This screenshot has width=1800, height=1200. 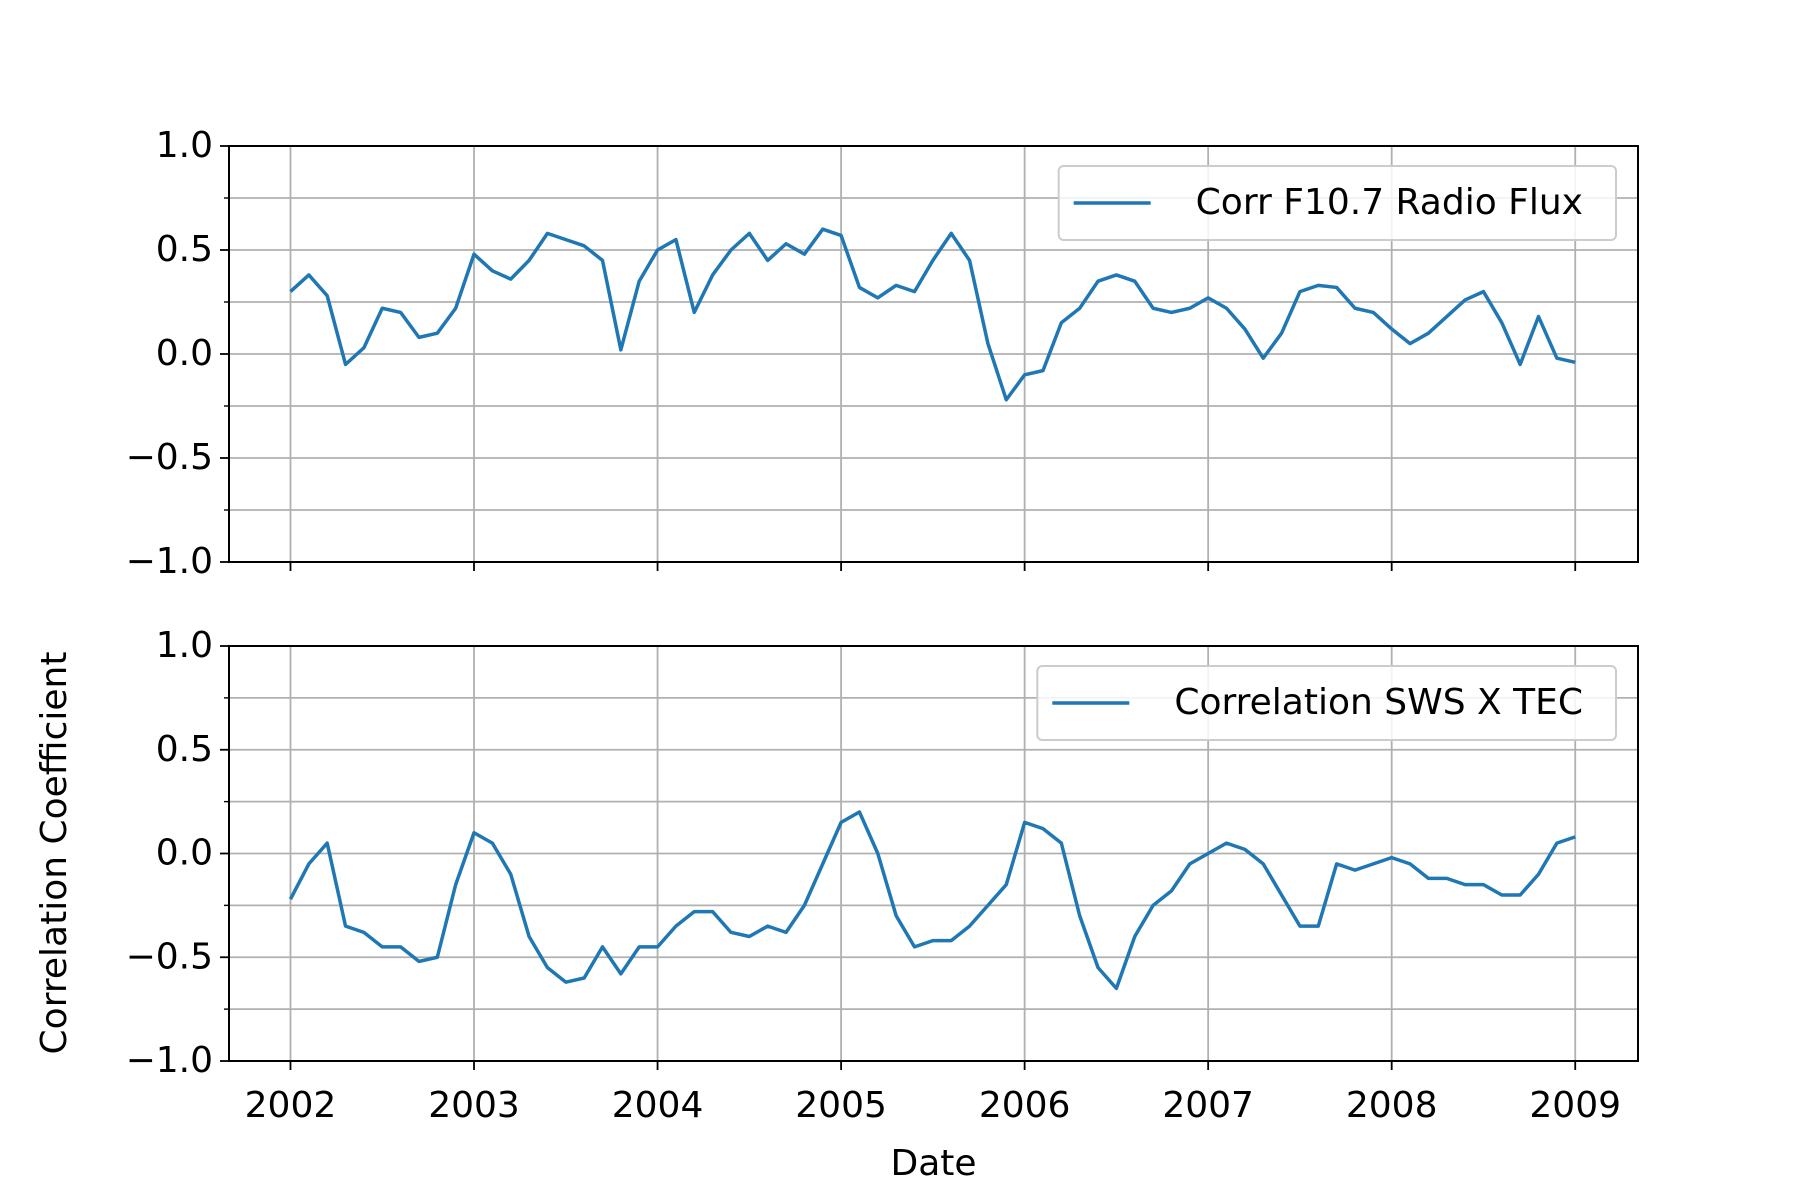 I want to click on x-tick-label: 2006, so click(x=1025, y=1105).